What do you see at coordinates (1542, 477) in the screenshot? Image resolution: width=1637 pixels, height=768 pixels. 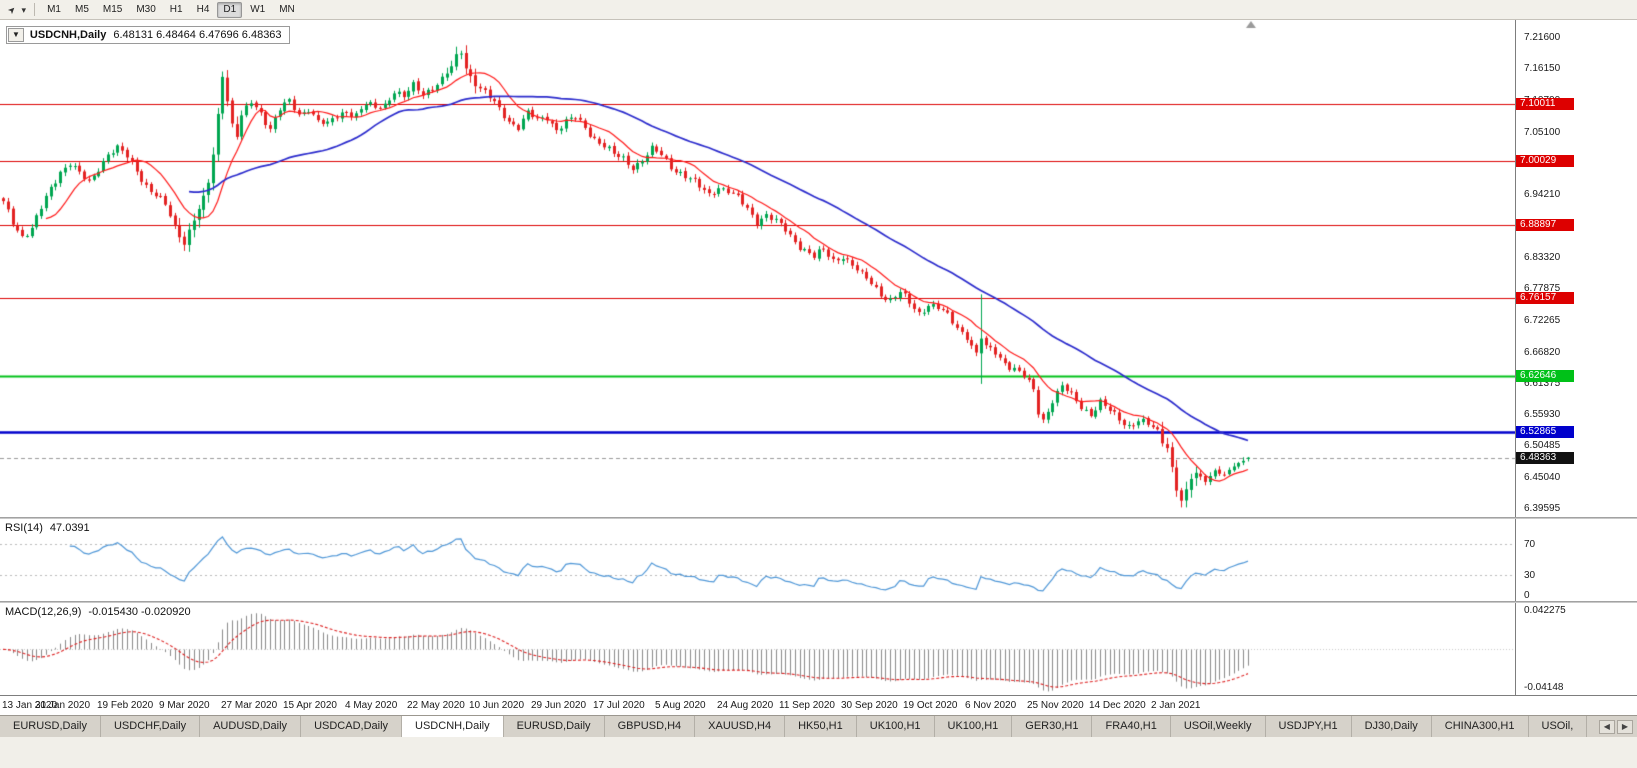 I see `price-axis-label: 6.45040` at bounding box center [1542, 477].